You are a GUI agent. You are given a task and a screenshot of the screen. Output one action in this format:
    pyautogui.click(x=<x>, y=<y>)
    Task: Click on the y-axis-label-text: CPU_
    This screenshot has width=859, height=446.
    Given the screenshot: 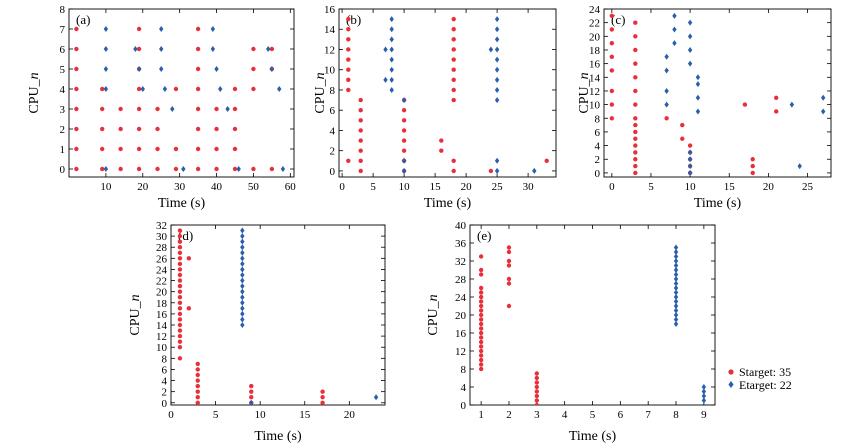 What is the action you would take?
    pyautogui.click(x=584, y=95)
    